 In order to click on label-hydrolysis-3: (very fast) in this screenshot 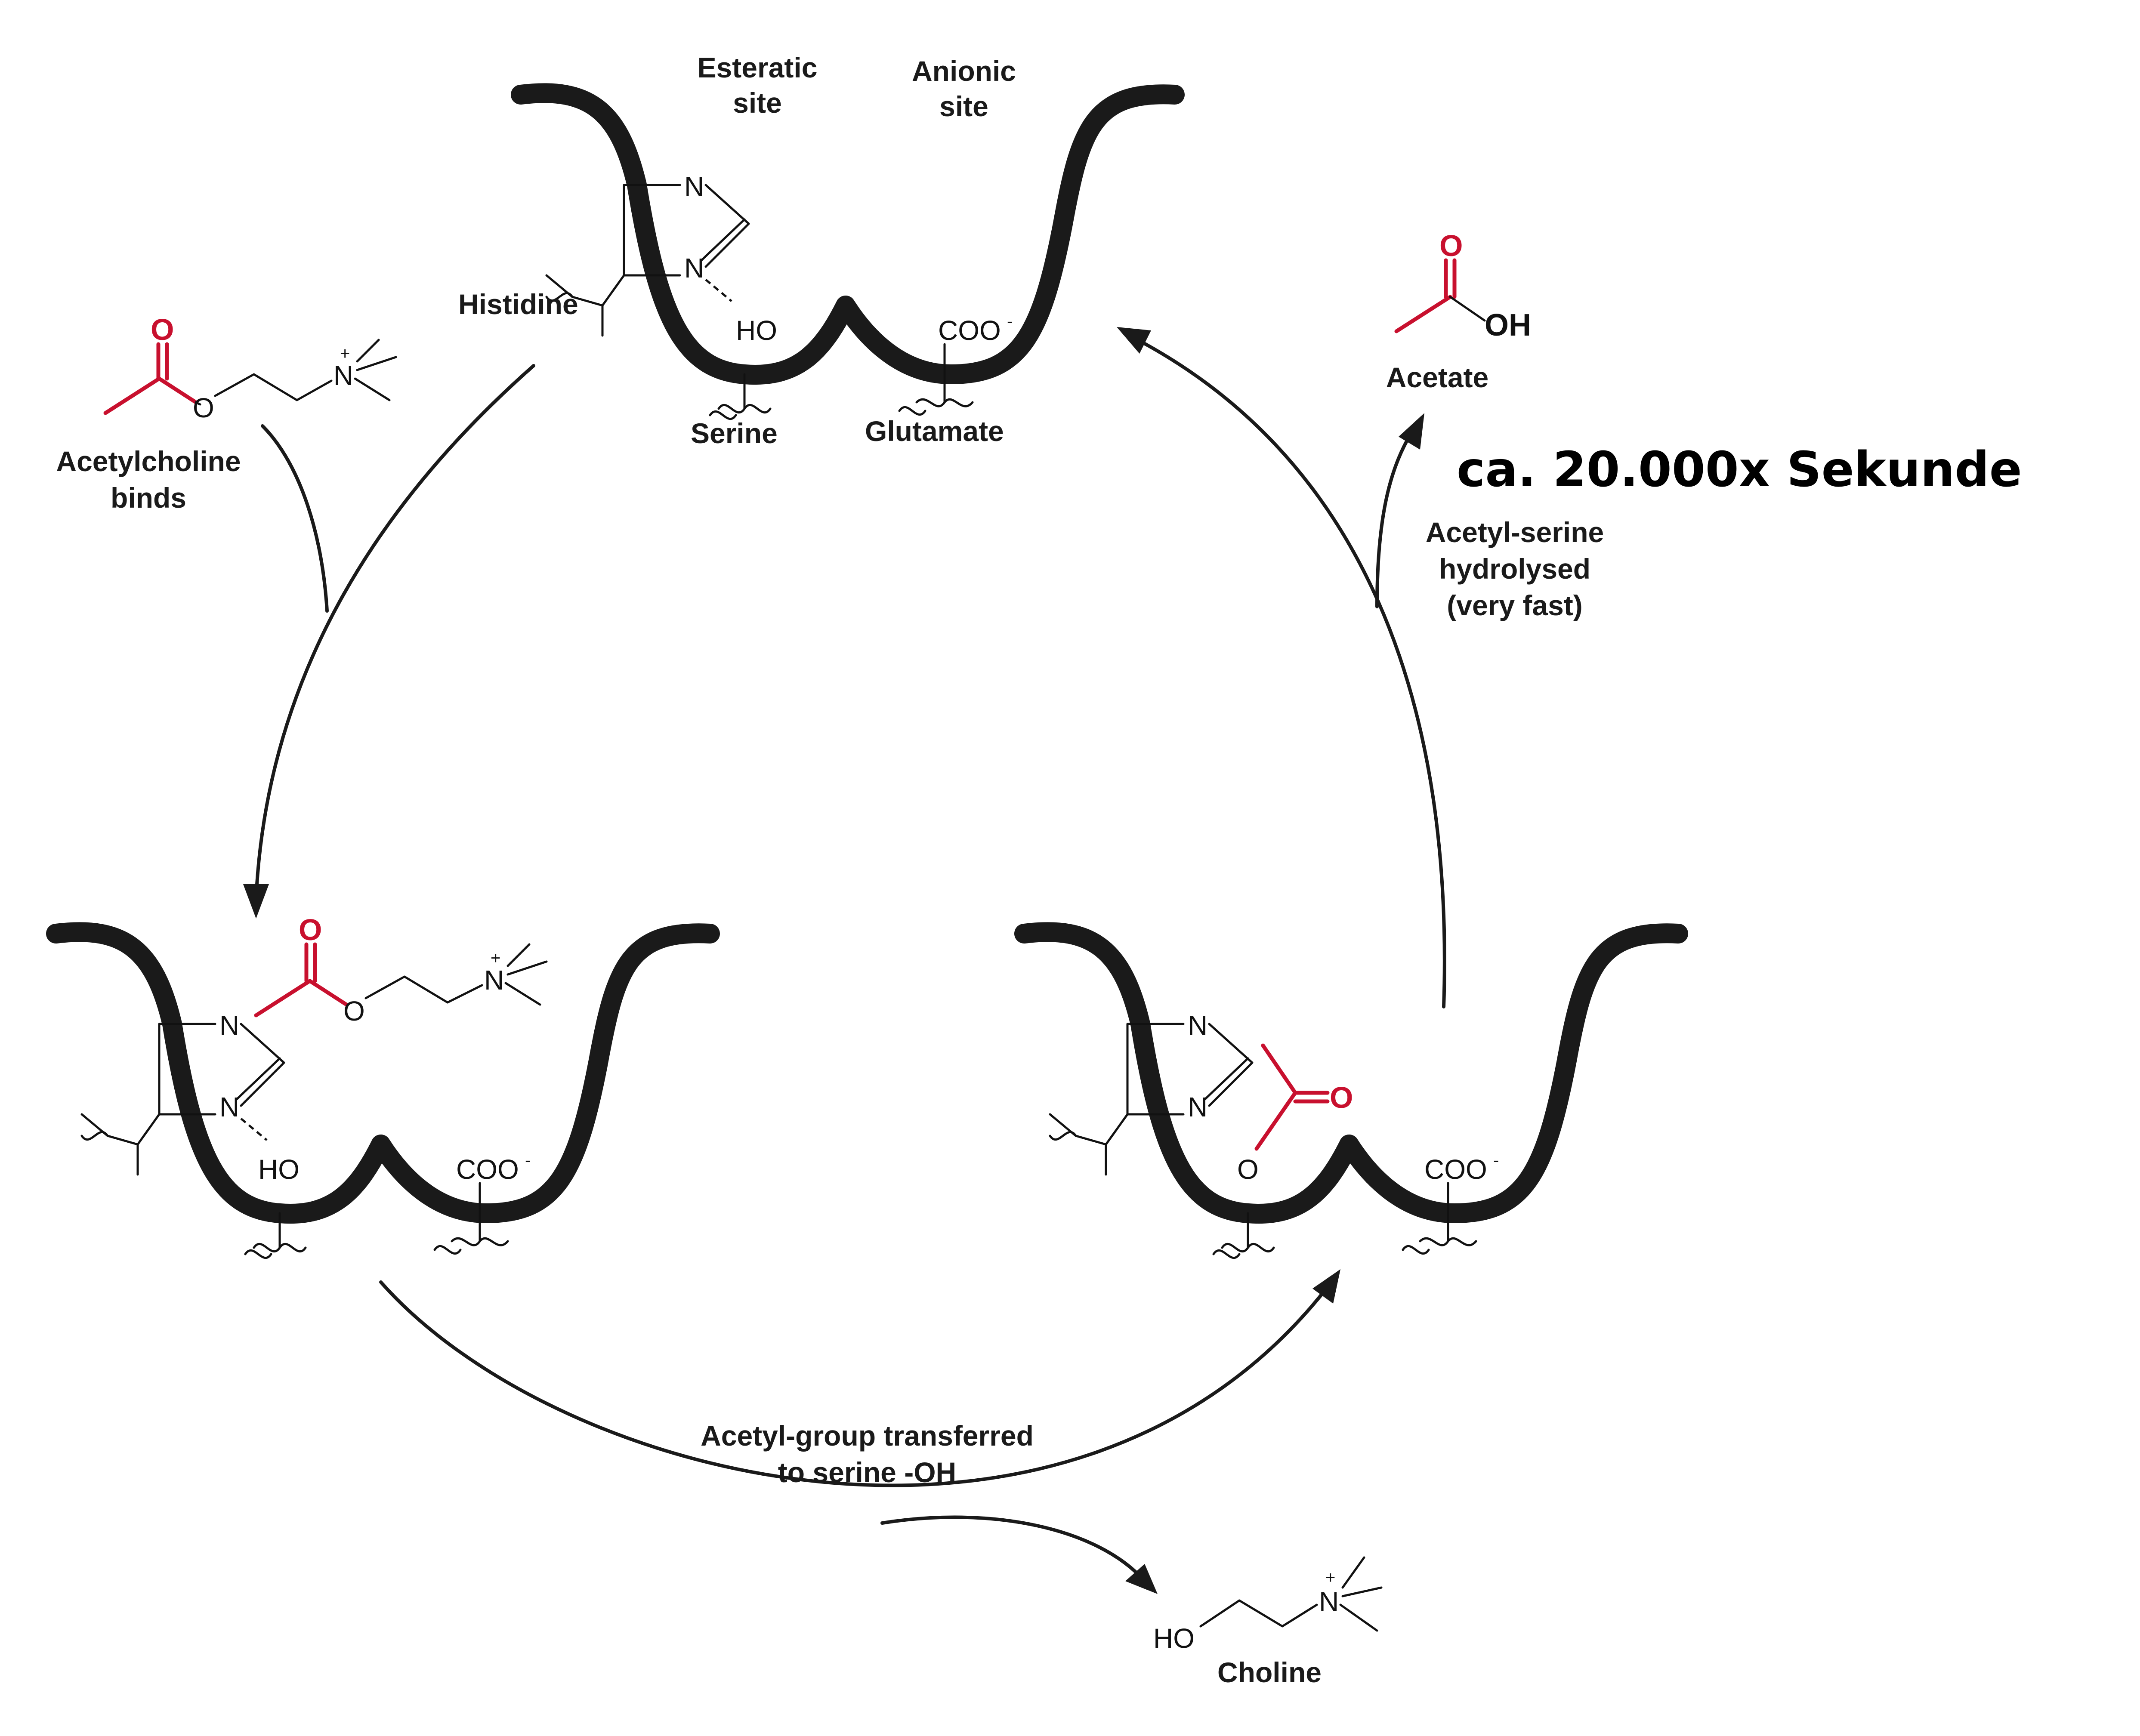, I will do `click(1514, 605)`.